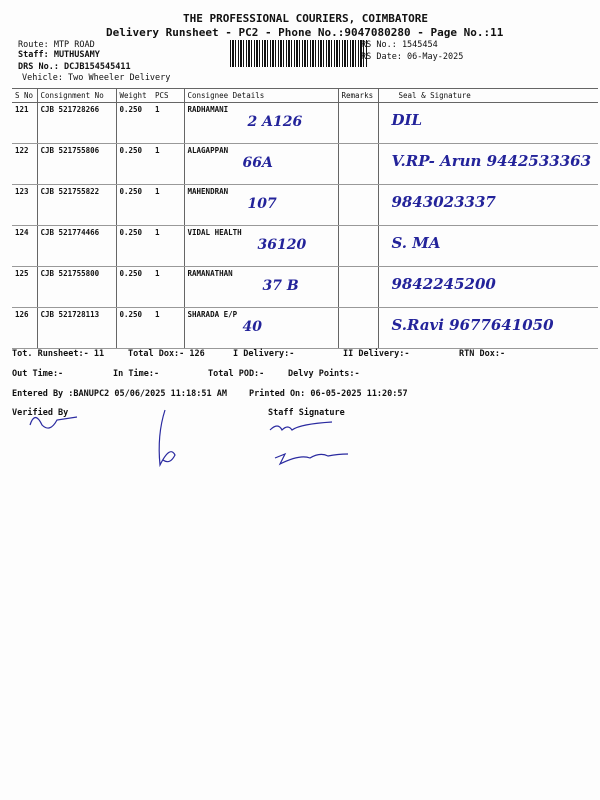 This screenshot has height=800, width=600. Describe the element at coordinates (76, 123) in the screenshot. I see `consignment-no-cell: CJB 521728266` at that location.